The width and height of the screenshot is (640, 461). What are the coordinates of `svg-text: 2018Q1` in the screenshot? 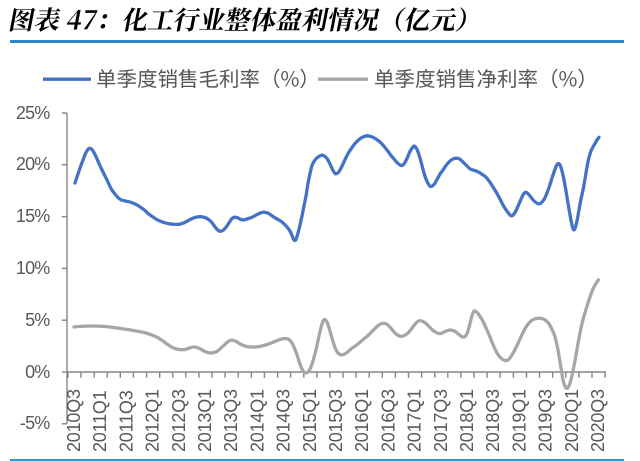 It's located at (467, 420).